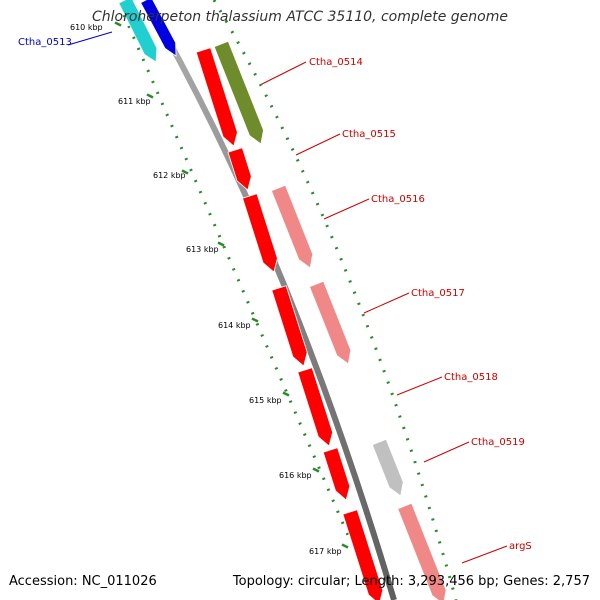  What do you see at coordinates (234, 325) in the screenshot?
I see `kbp-tick-label: 614 kbp` at bounding box center [234, 325].